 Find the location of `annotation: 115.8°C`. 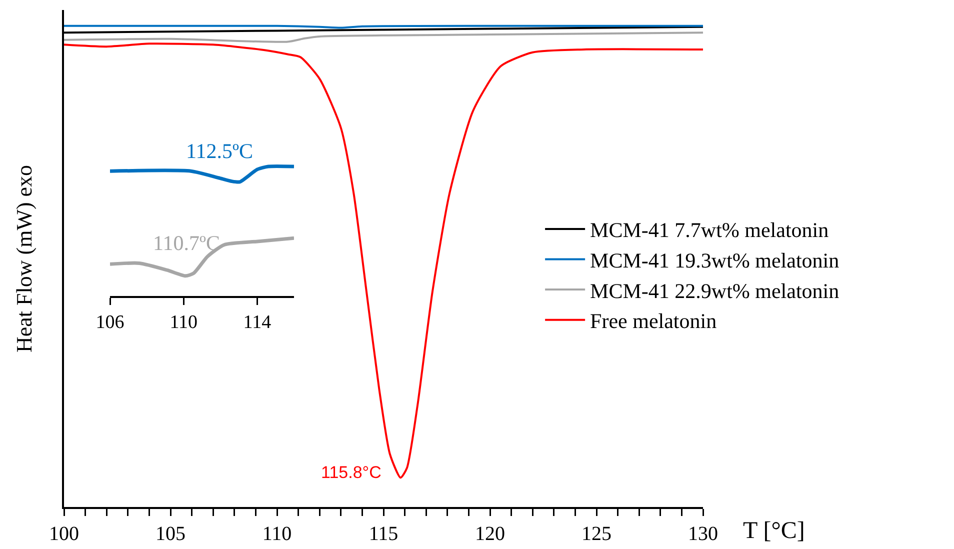

annotation: 115.8°C is located at coordinates (351, 472).